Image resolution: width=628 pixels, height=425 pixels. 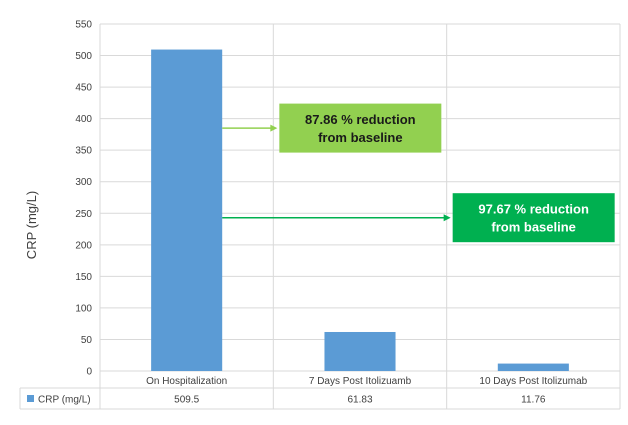 What do you see at coordinates (533, 209) in the screenshot?
I see `annotation-text-line1: 97.67 % reduction` at bounding box center [533, 209].